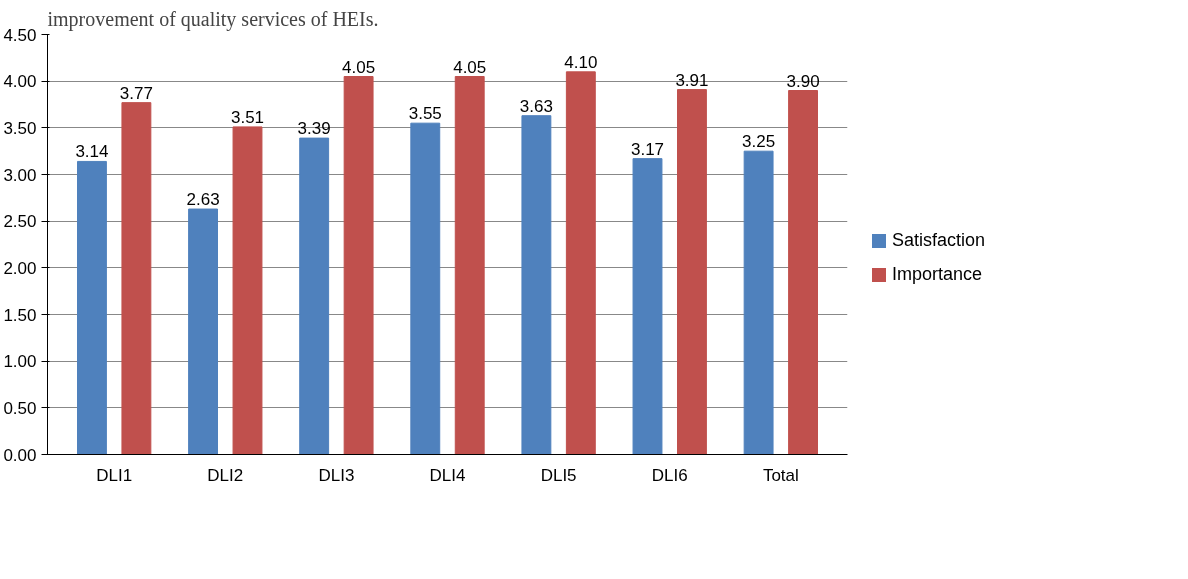 This screenshot has width=1188, height=579. Describe the element at coordinates (336, 475) in the screenshot. I see `x-tick-label: DLI3` at that location.